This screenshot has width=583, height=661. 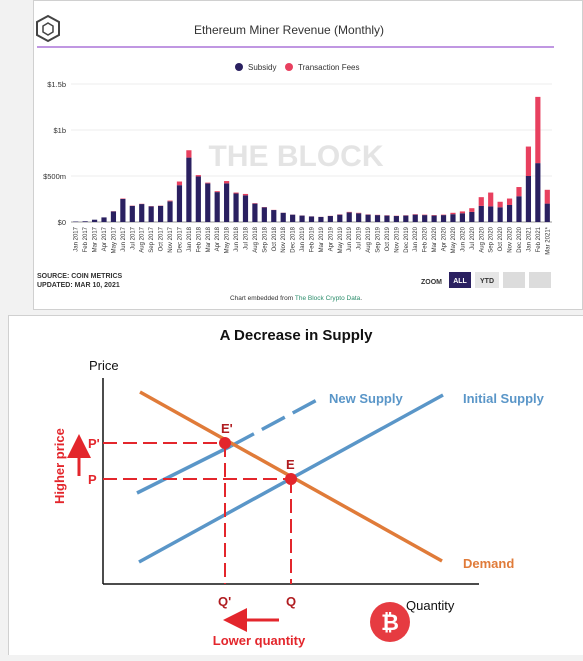 I want to click on zoom-label: ZOOM, so click(x=431, y=282).